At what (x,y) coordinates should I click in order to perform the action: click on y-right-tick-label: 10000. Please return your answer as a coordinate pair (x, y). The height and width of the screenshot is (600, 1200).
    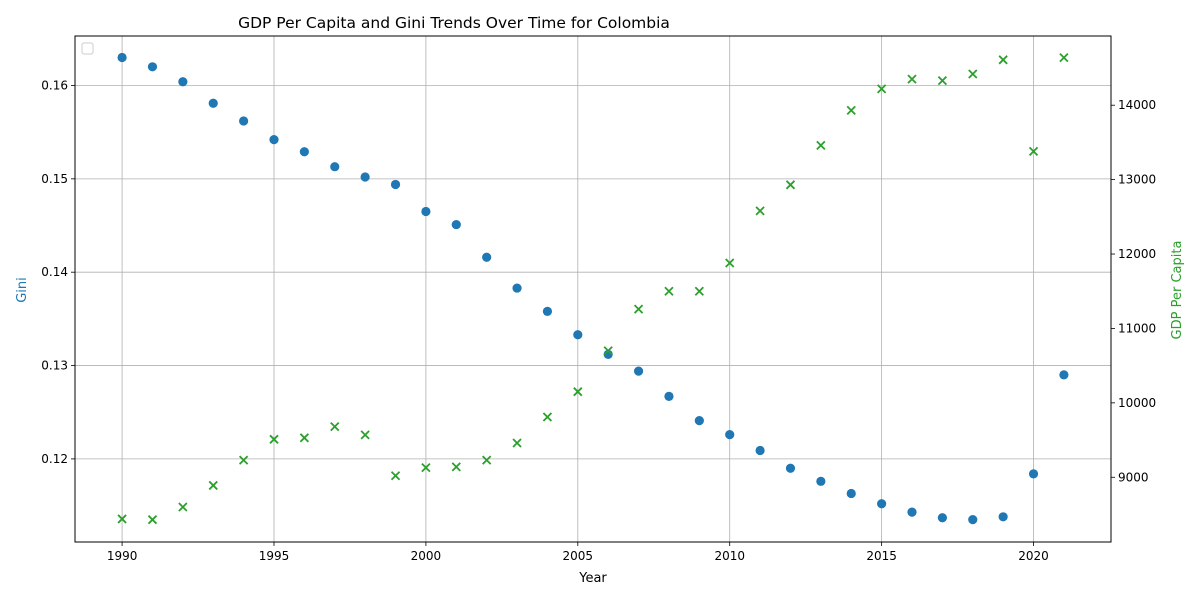
    Looking at the image, I should click on (1137, 403).